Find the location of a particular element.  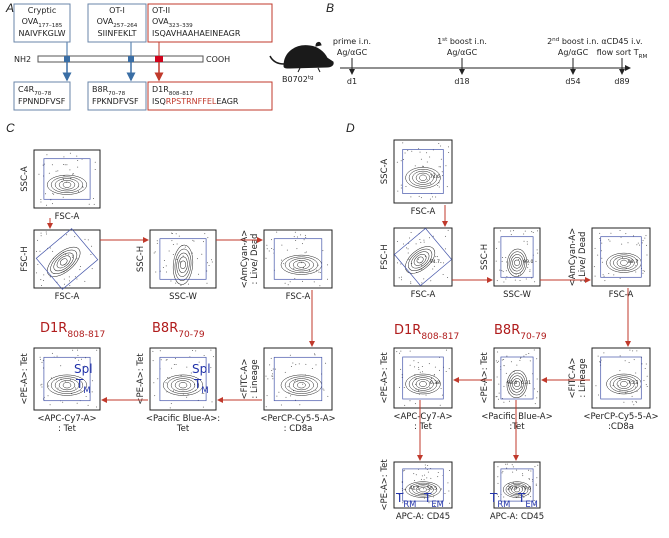

x-axis-label: FSC-A is located at coordinates (621, 295).